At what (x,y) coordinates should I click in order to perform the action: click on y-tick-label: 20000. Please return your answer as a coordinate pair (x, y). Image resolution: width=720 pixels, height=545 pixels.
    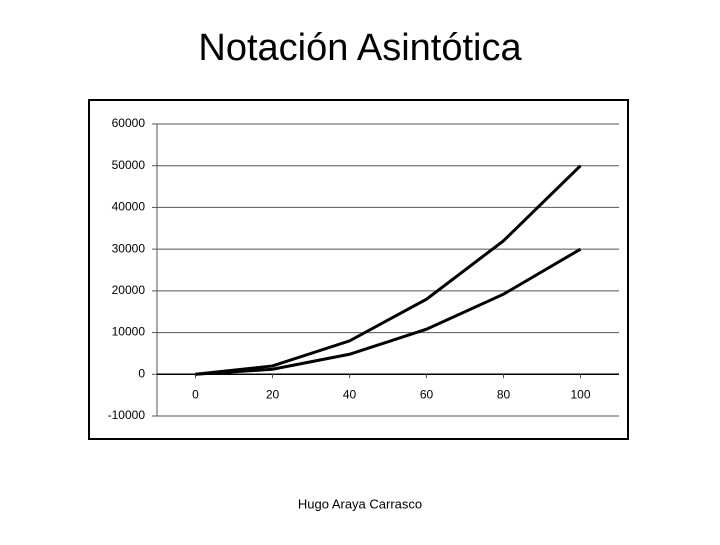
    Looking at the image, I should click on (129, 290).